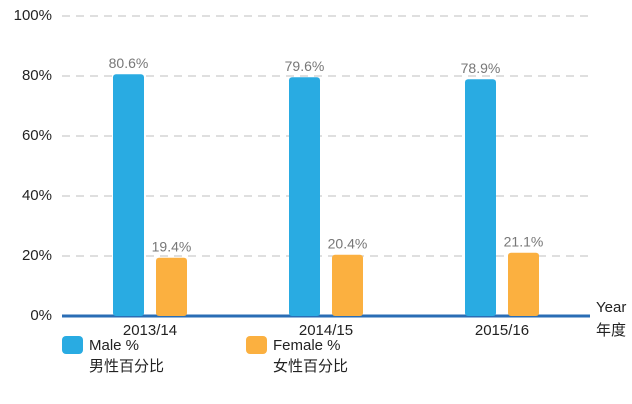 This screenshot has height=404, width=632. Describe the element at coordinates (114, 345) in the screenshot. I see `legend-label: Male %` at that location.